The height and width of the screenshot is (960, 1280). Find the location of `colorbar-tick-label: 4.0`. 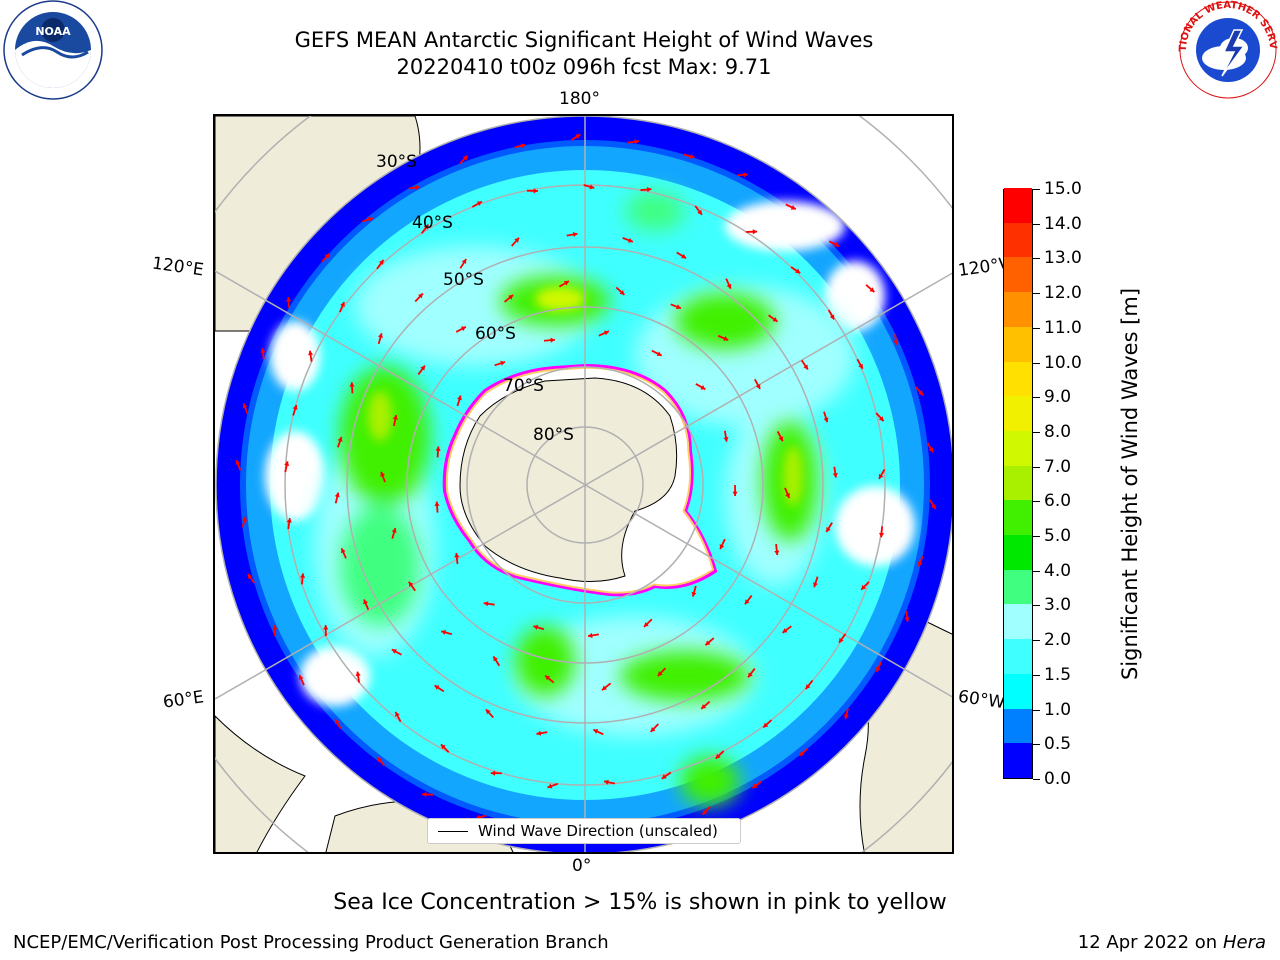

colorbar-tick-label: 4.0 is located at coordinates (1058, 570).